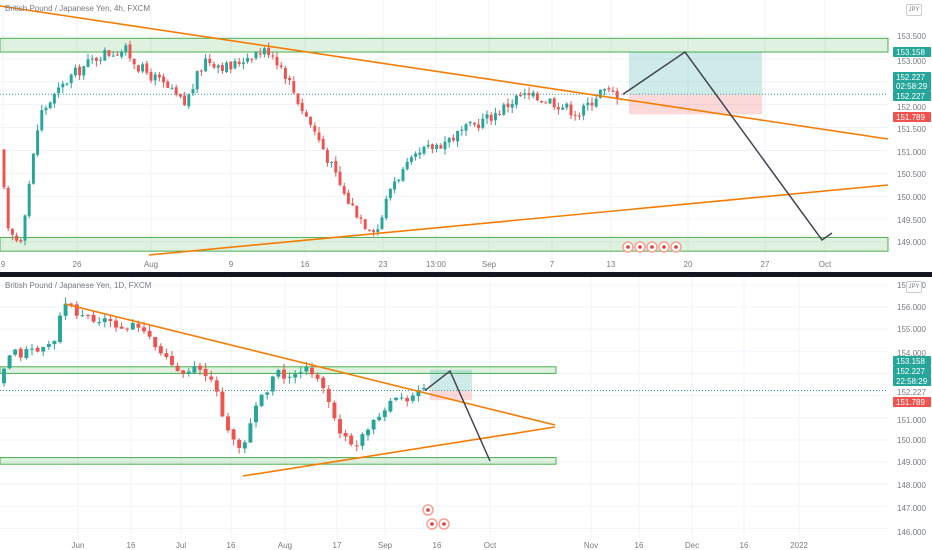 The image size is (932, 550). Describe the element at coordinates (457, 415) in the screenshot. I see `projection-path` at that location.